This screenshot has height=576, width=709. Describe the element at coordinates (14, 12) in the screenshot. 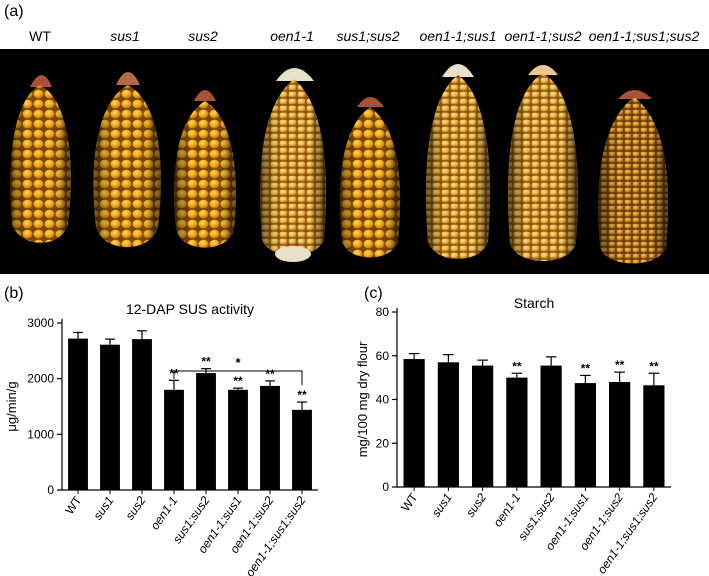

I see `panel-a-label: (a)` at that location.